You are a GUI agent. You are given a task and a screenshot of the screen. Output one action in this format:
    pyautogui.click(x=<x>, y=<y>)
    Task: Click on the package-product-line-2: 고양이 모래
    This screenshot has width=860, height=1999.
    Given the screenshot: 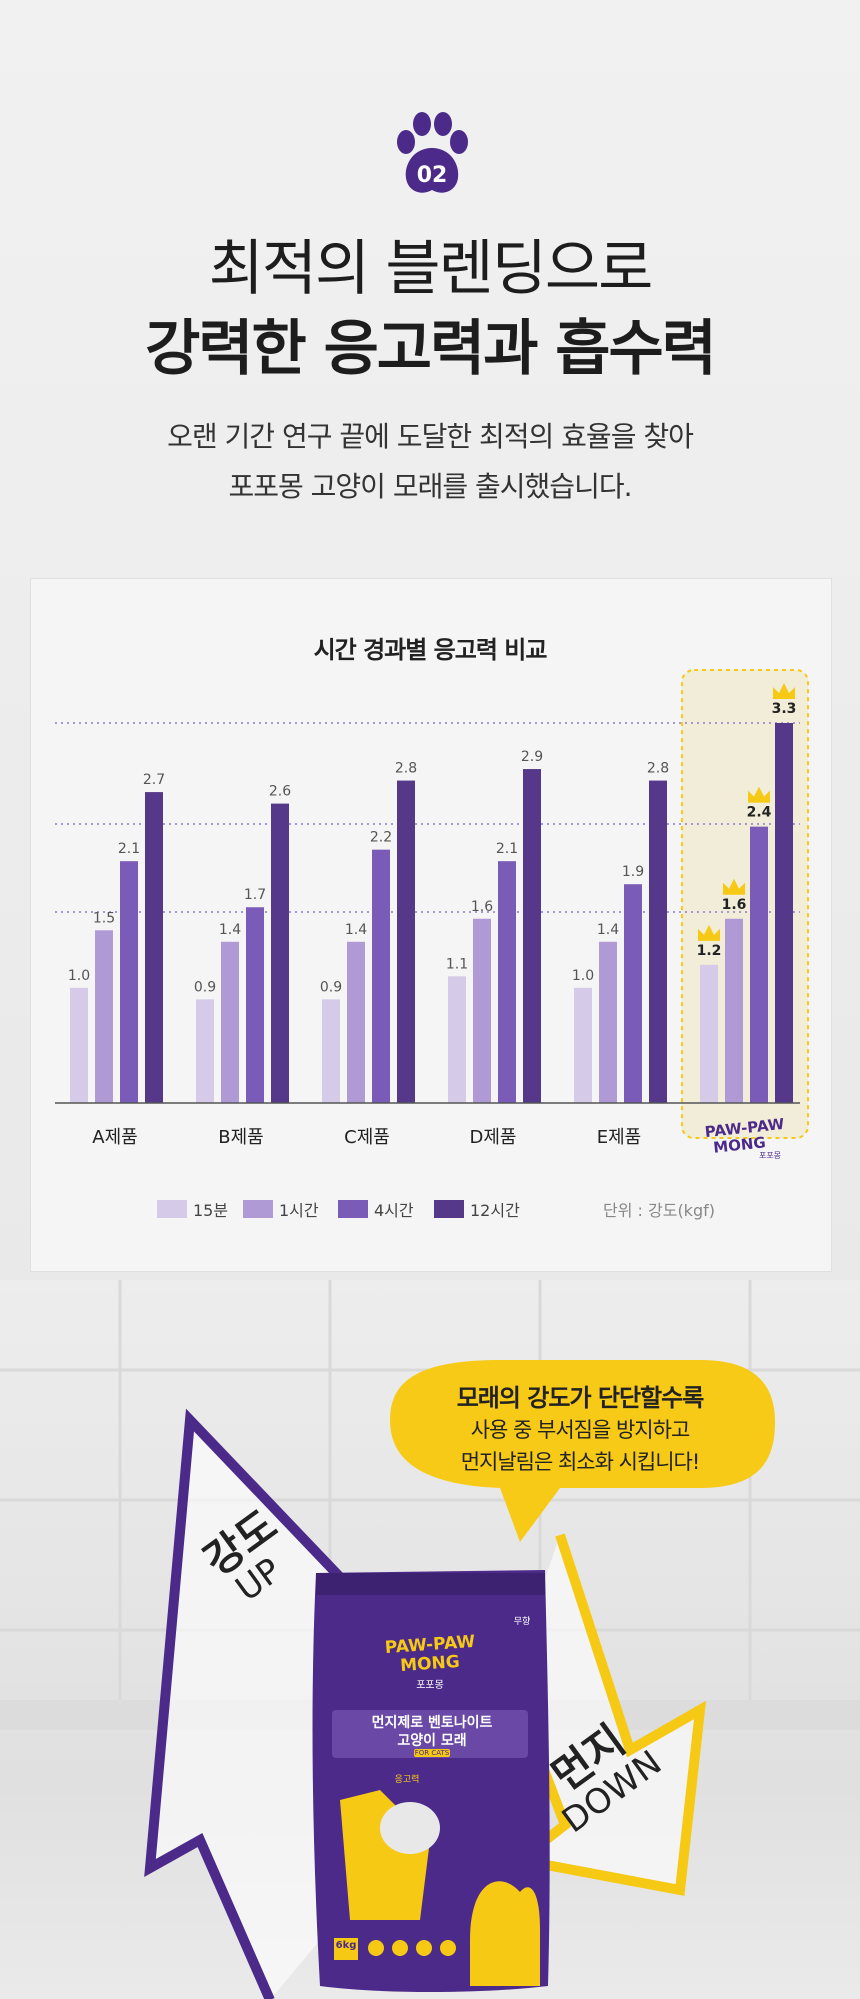 What is the action you would take?
    pyautogui.click(x=432, y=1741)
    